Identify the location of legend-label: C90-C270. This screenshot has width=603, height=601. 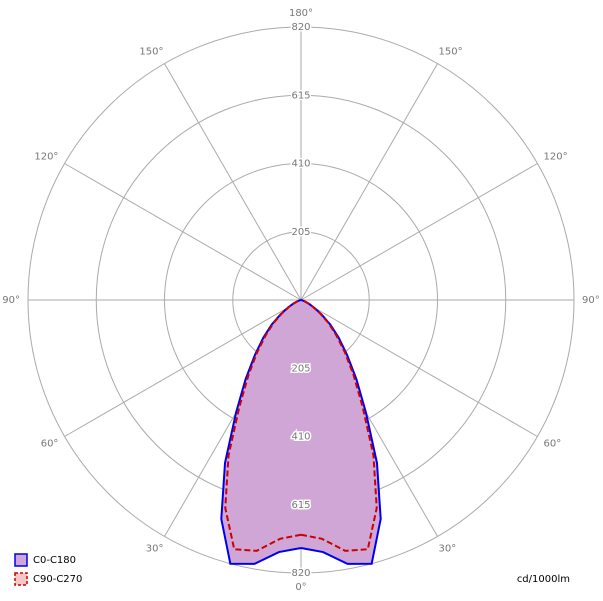
(57, 579).